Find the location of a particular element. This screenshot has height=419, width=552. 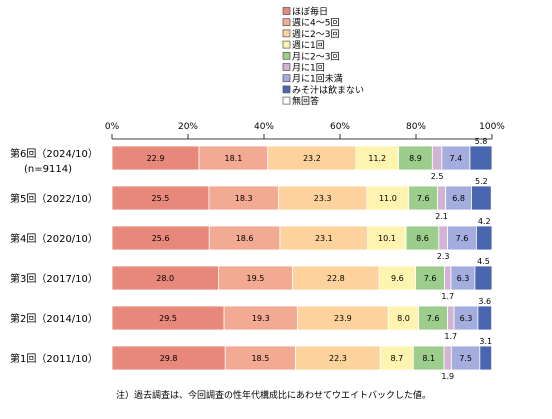

bar-segment-r3-s5 is located at coordinates (448, 278).